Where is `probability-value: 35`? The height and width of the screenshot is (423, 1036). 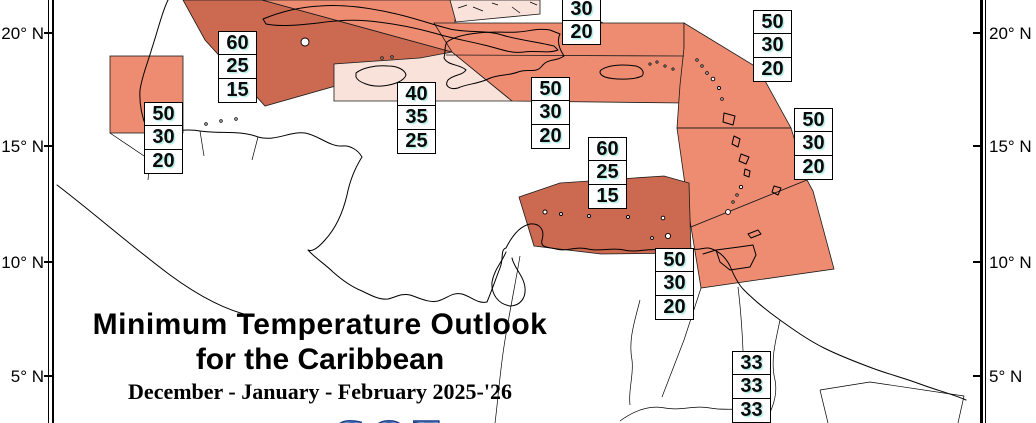 probability-value: 35 is located at coordinates (416, 118).